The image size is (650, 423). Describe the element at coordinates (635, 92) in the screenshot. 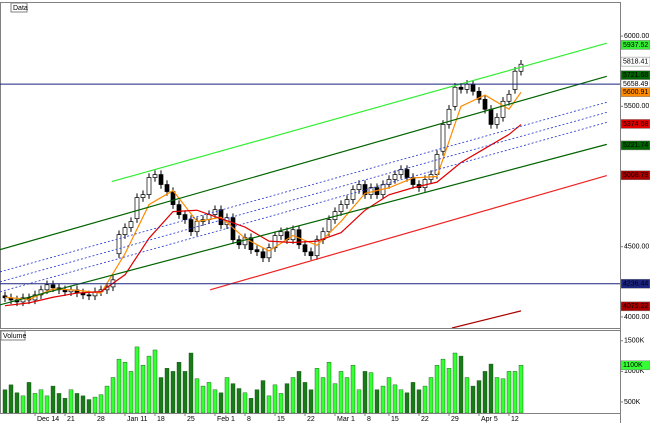

I see `value-marker-label: 5600.91` at that location.